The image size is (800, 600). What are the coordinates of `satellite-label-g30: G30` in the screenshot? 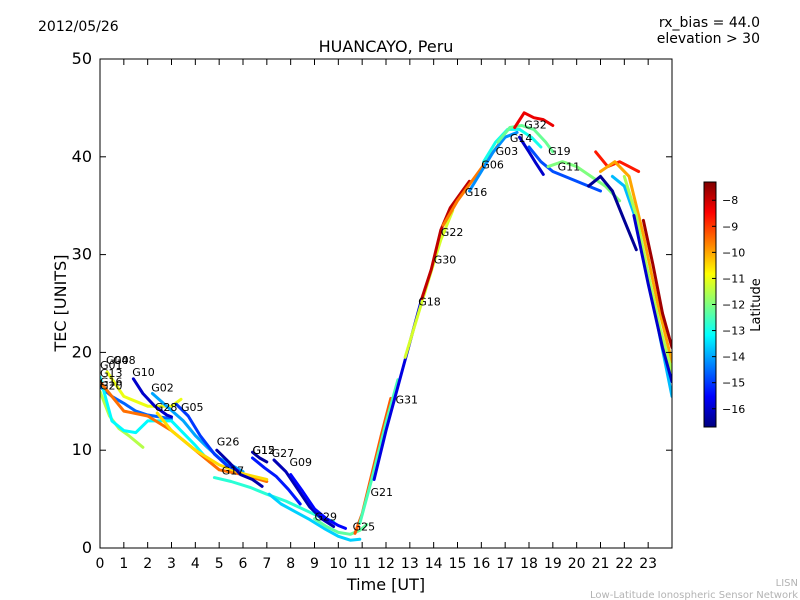 It's located at (445, 259).